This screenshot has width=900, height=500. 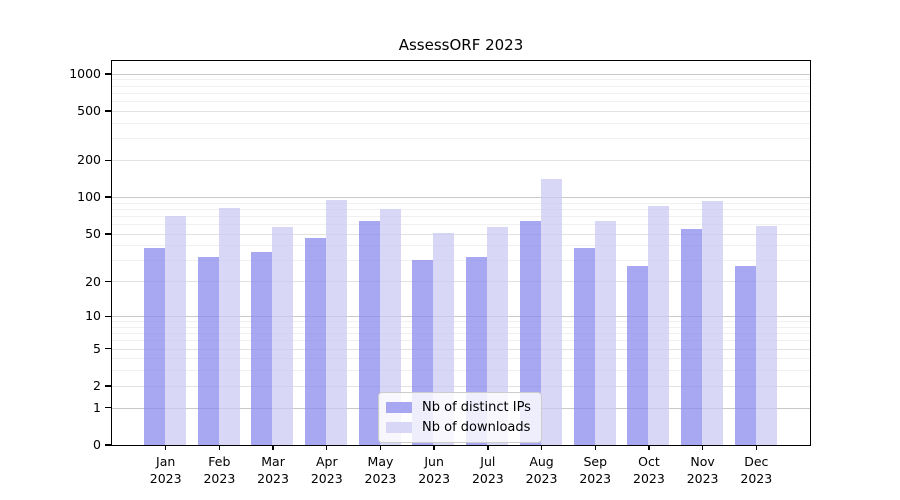 I want to click on legend-swatch-distinct-ips-icon, so click(x=399, y=407).